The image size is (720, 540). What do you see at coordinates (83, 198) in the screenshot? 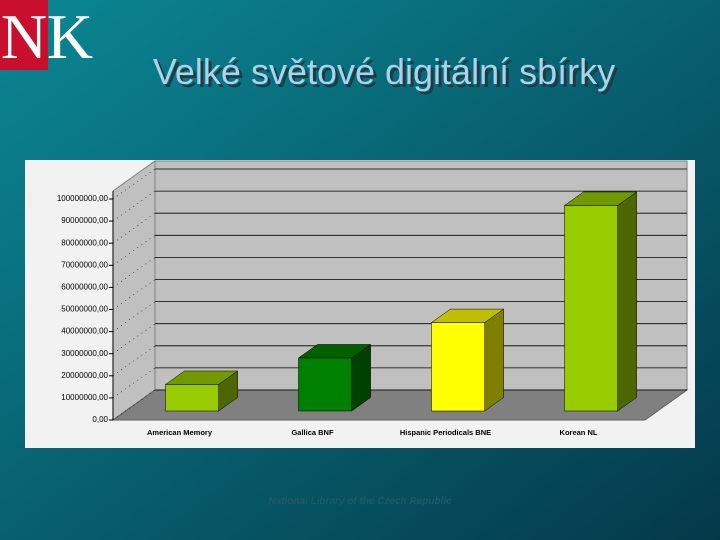
I see `y-tick-label: 100000000,00` at bounding box center [83, 198].